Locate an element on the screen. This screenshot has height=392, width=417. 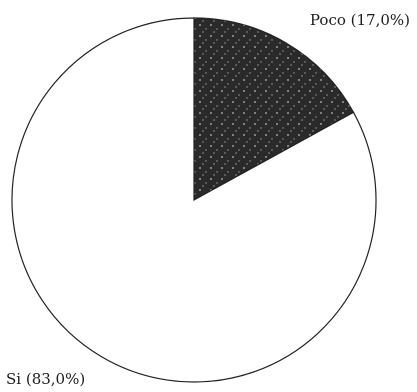
pie-label-2: Si (83,0%) is located at coordinates (45, 379).